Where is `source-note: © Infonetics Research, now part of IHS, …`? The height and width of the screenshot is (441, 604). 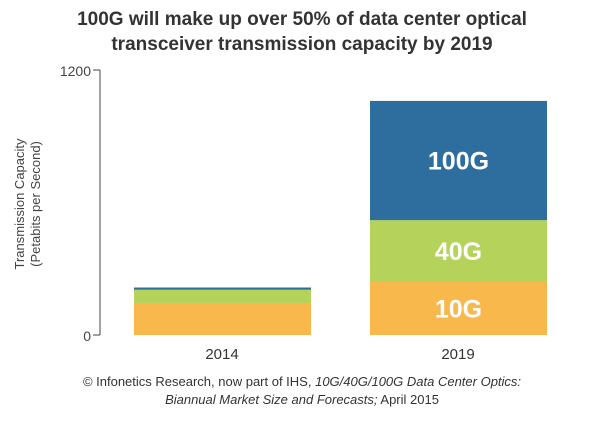 source-note: © Infonetics Research, now part of IHS, … is located at coordinates (302, 391).